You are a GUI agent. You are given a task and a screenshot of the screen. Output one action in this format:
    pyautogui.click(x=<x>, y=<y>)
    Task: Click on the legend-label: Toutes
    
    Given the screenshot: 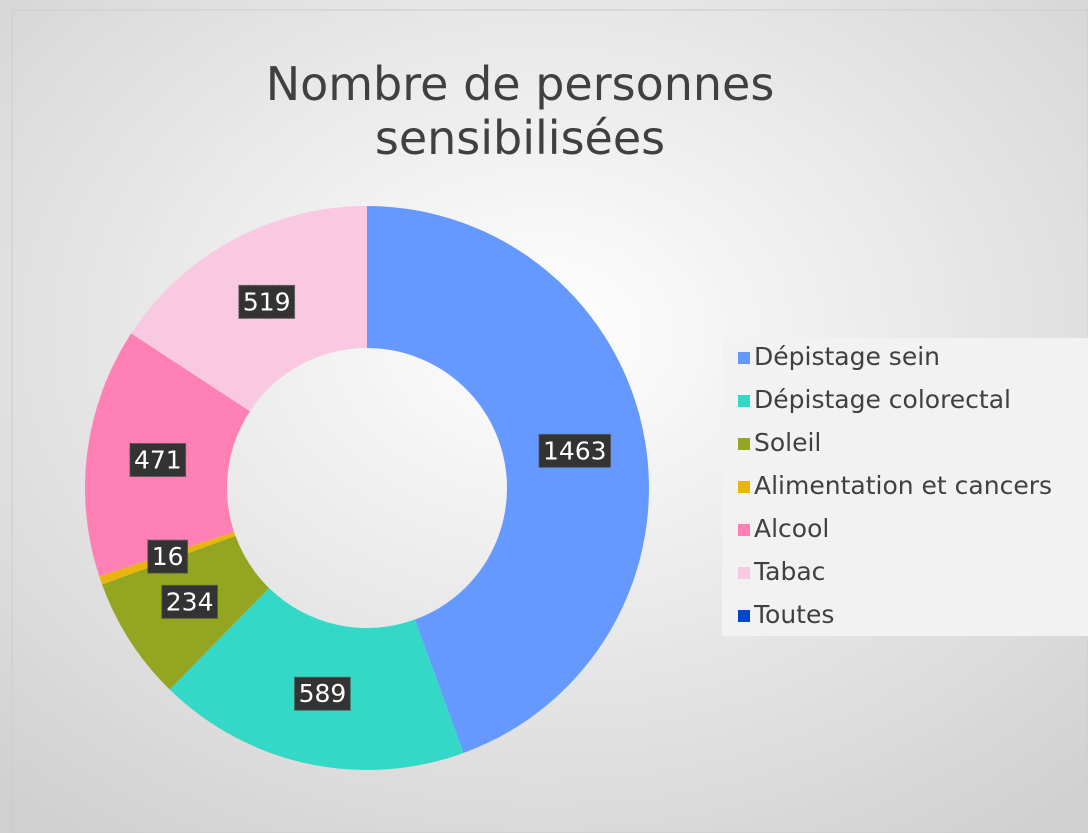 What is the action you would take?
    pyautogui.click(x=793, y=614)
    